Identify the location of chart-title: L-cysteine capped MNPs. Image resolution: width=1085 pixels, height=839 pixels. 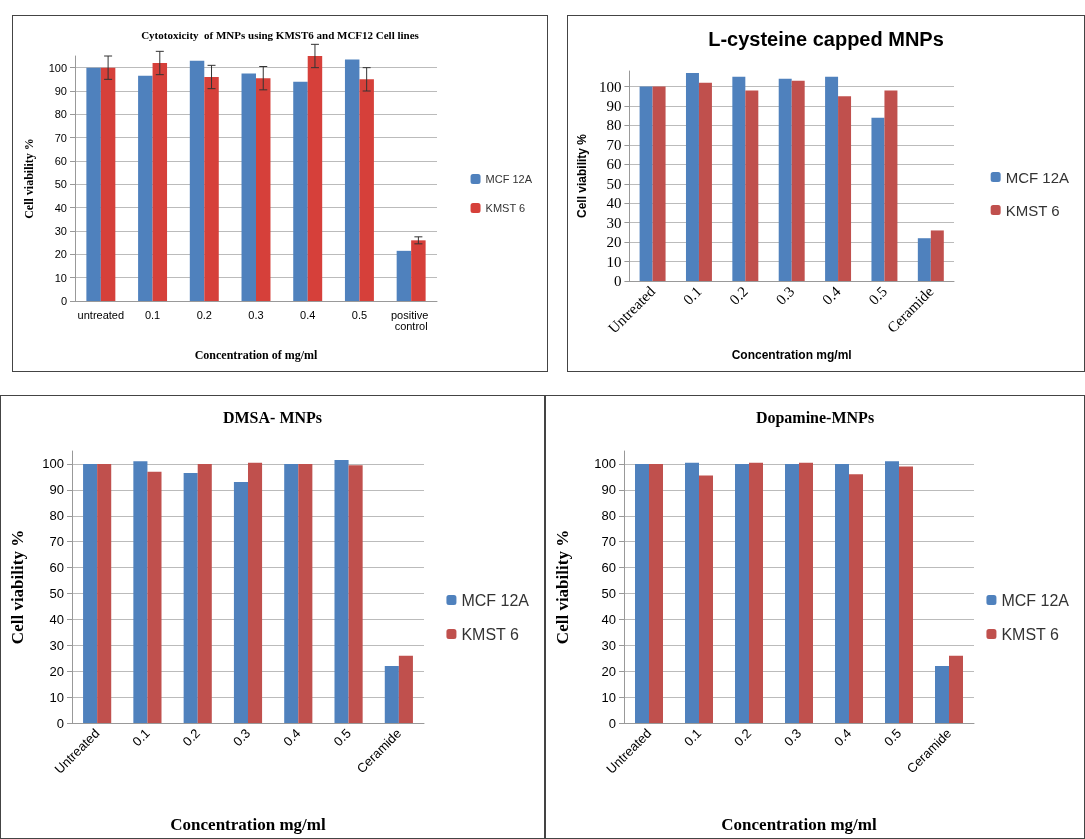
(826, 39).